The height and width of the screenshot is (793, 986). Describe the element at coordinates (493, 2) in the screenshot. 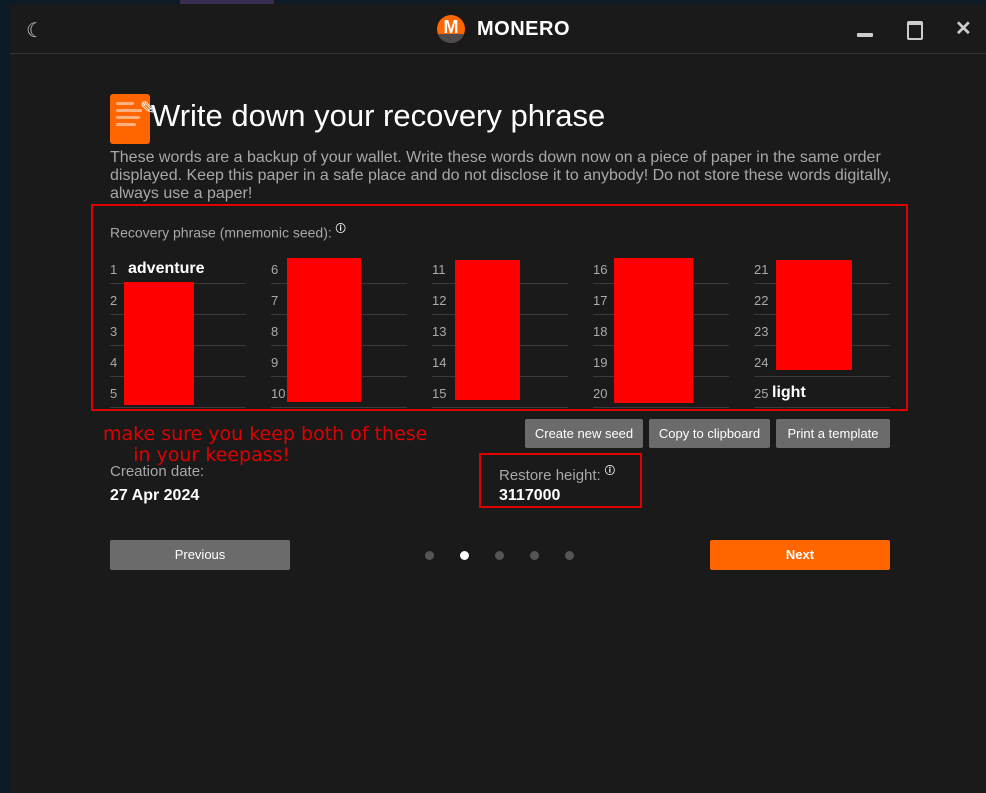

I see `desktop-strip` at that location.